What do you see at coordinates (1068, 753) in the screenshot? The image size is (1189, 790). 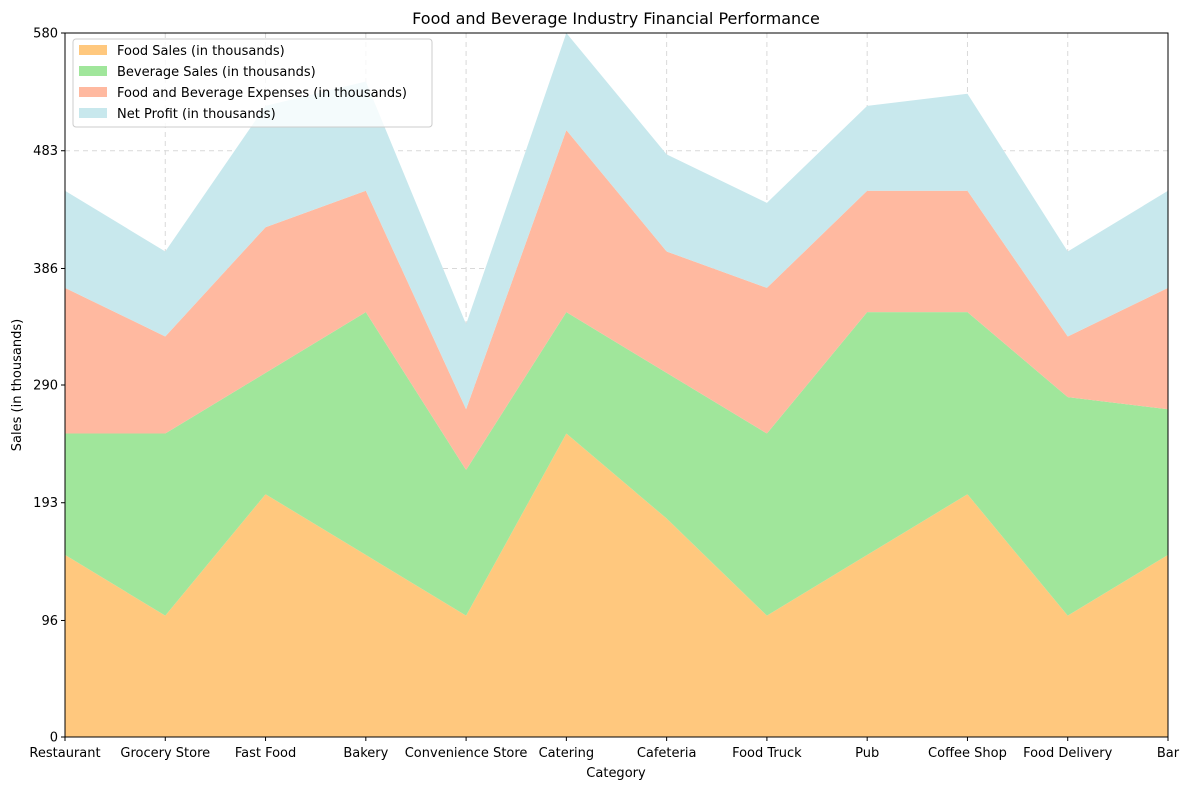 I see `x-tick-label: Food Delivery` at bounding box center [1068, 753].